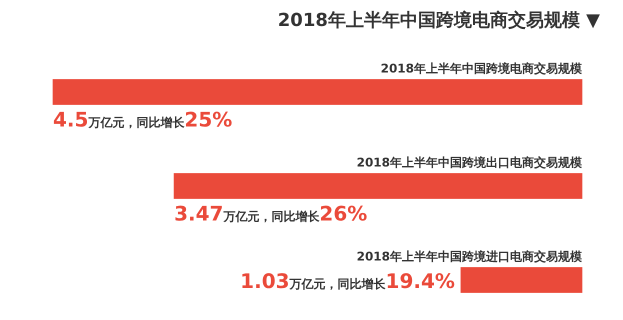  I want to click on y-tick-label: 2018年上半年中国跨境出口电商交易规模, so click(469, 163).